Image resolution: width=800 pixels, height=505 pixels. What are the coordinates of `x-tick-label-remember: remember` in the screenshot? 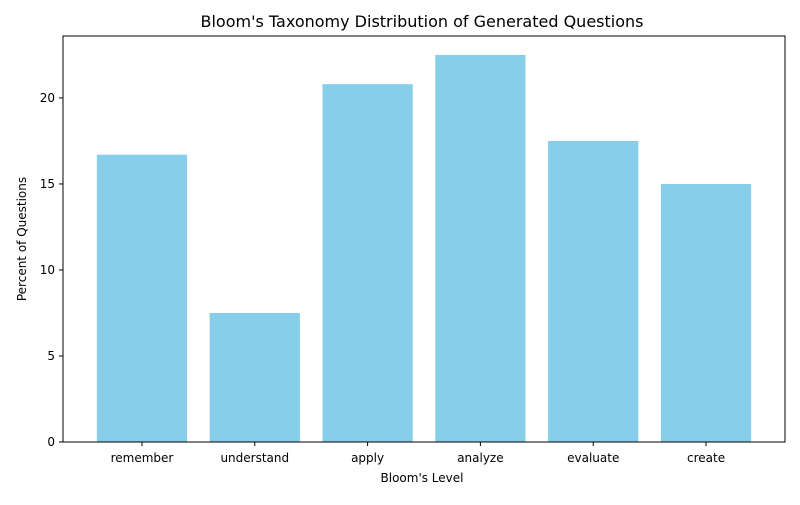 It's located at (142, 458).